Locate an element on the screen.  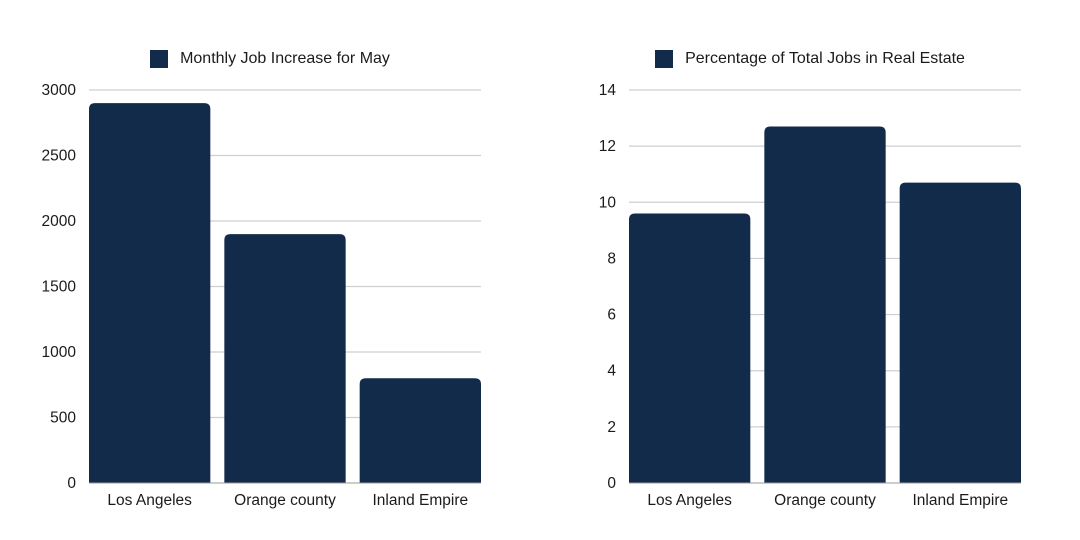
legend: Percentage of Total Jobs in Real Estate is located at coordinates (810, 59).